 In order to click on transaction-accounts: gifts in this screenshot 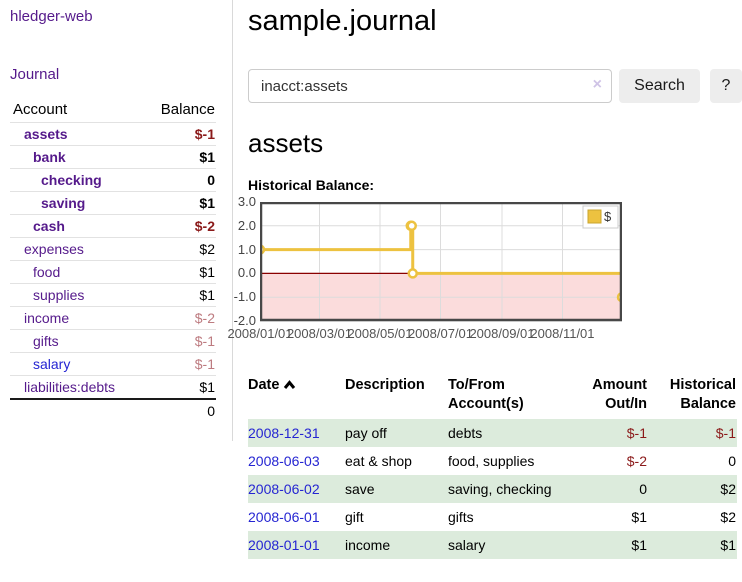, I will do `click(461, 517)`.